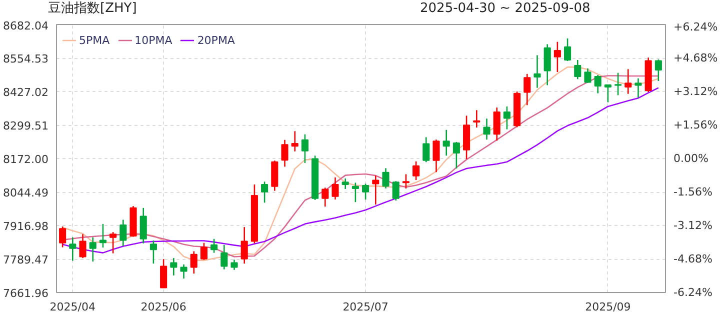  I want to click on y-tick-label: 8427.02, so click(26, 92).